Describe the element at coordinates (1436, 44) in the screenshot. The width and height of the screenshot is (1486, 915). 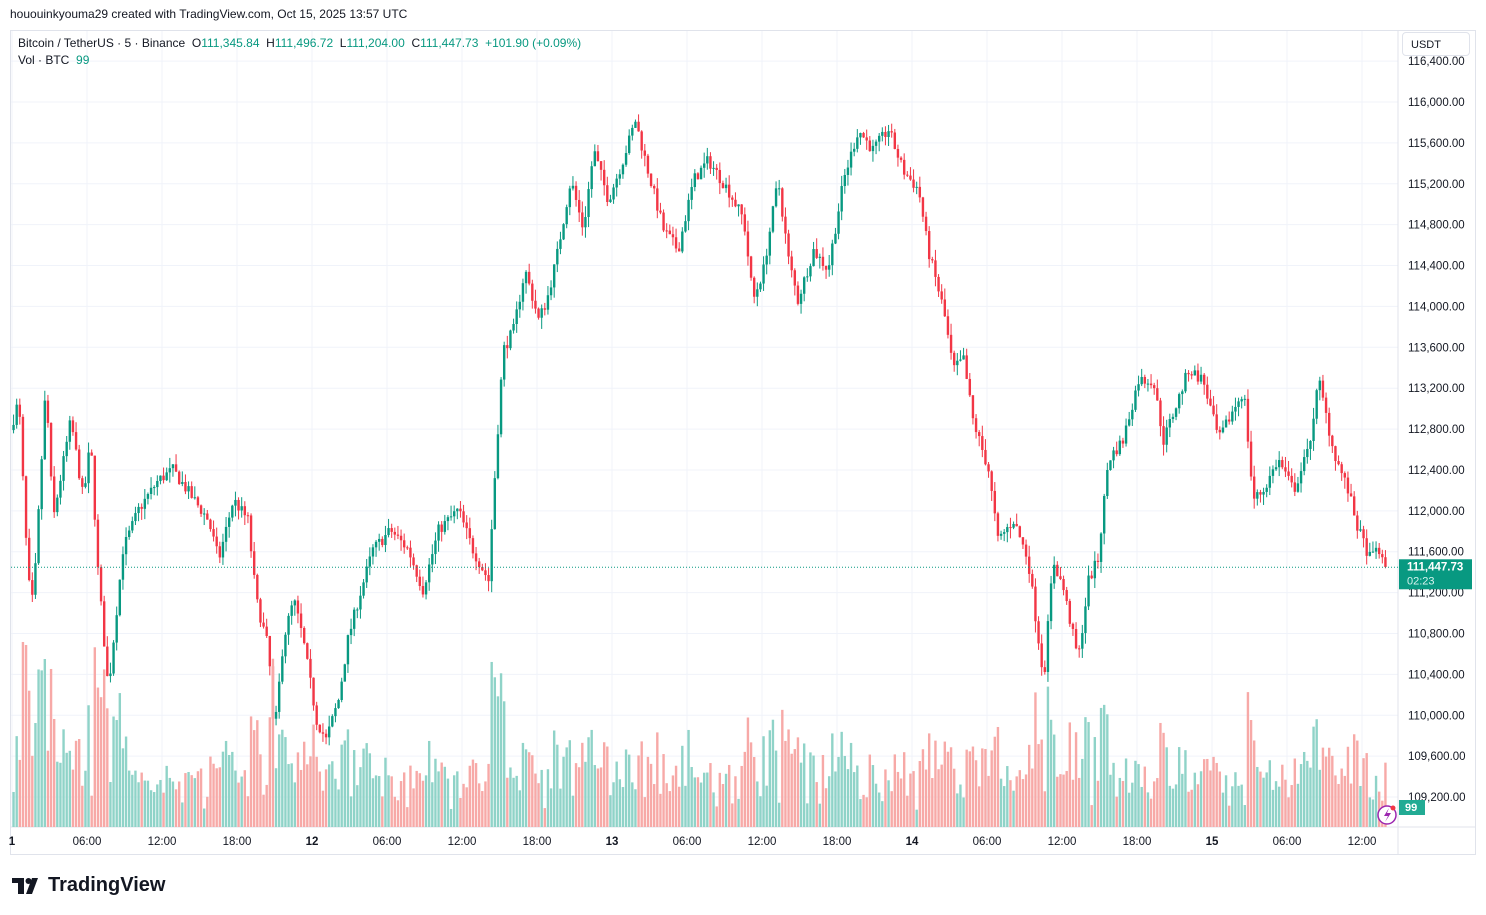
I see `currency-button: USDT` at that location.